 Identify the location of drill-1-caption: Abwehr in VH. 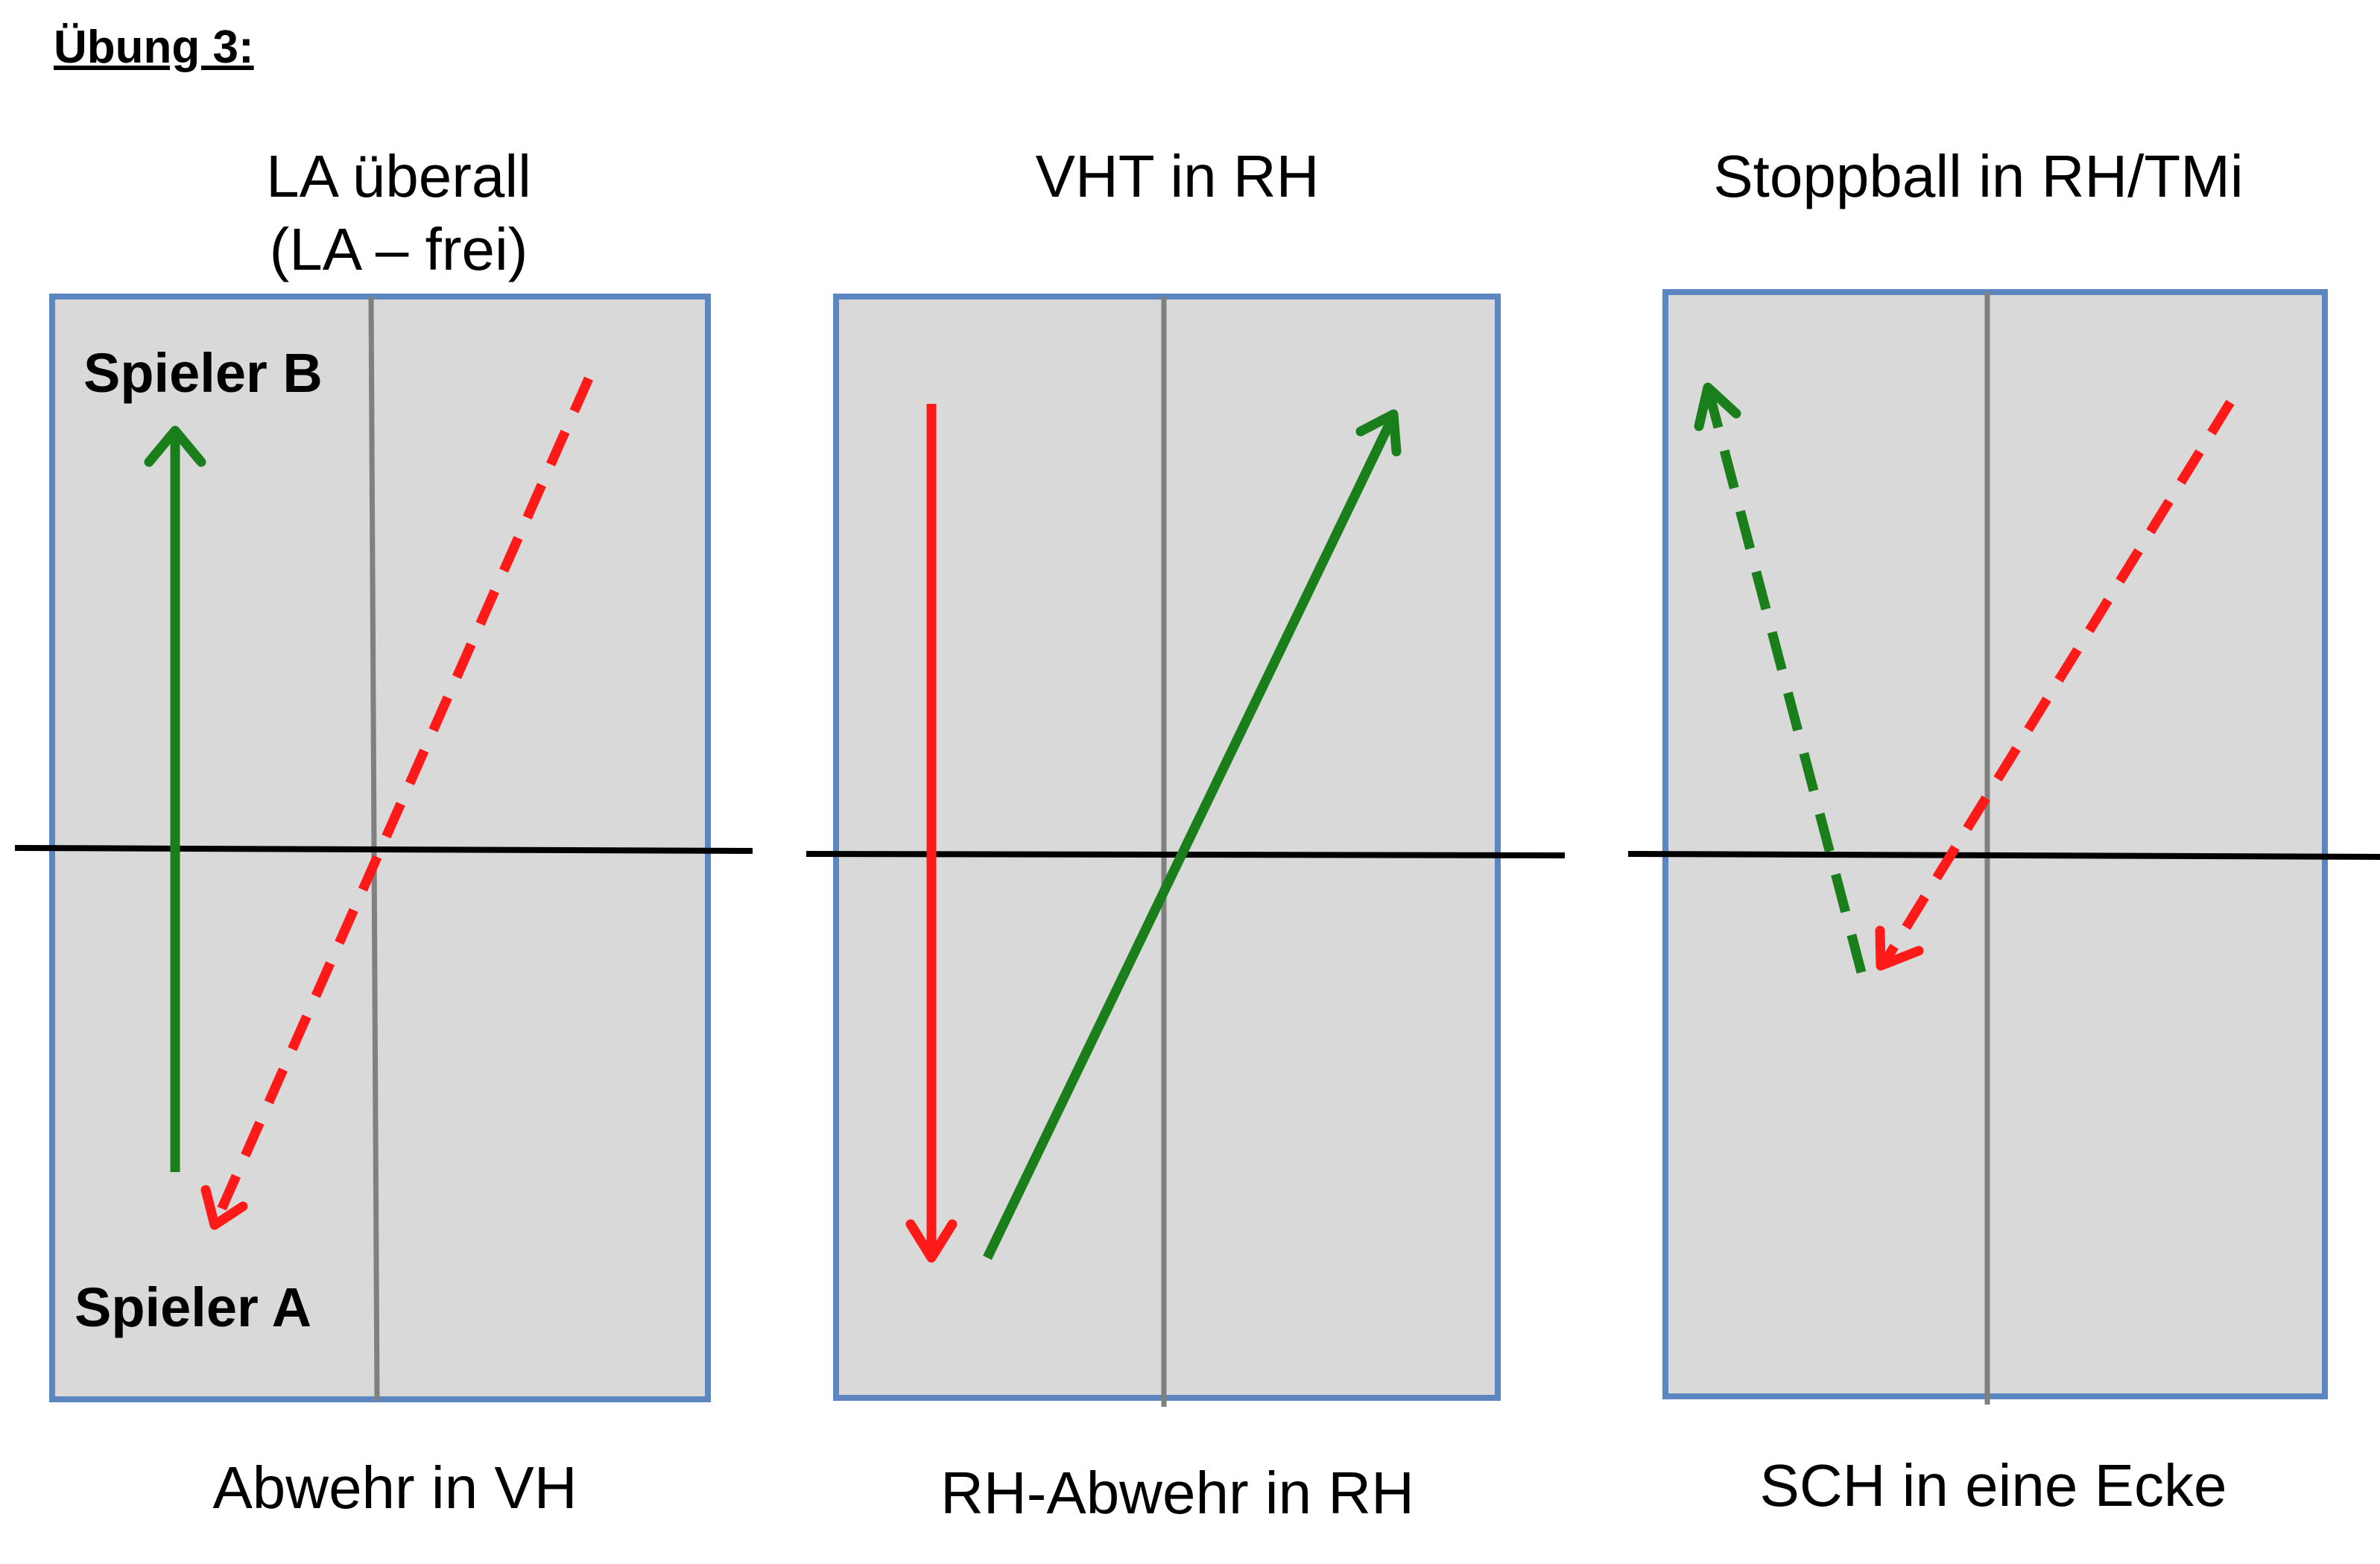
(394, 1487).